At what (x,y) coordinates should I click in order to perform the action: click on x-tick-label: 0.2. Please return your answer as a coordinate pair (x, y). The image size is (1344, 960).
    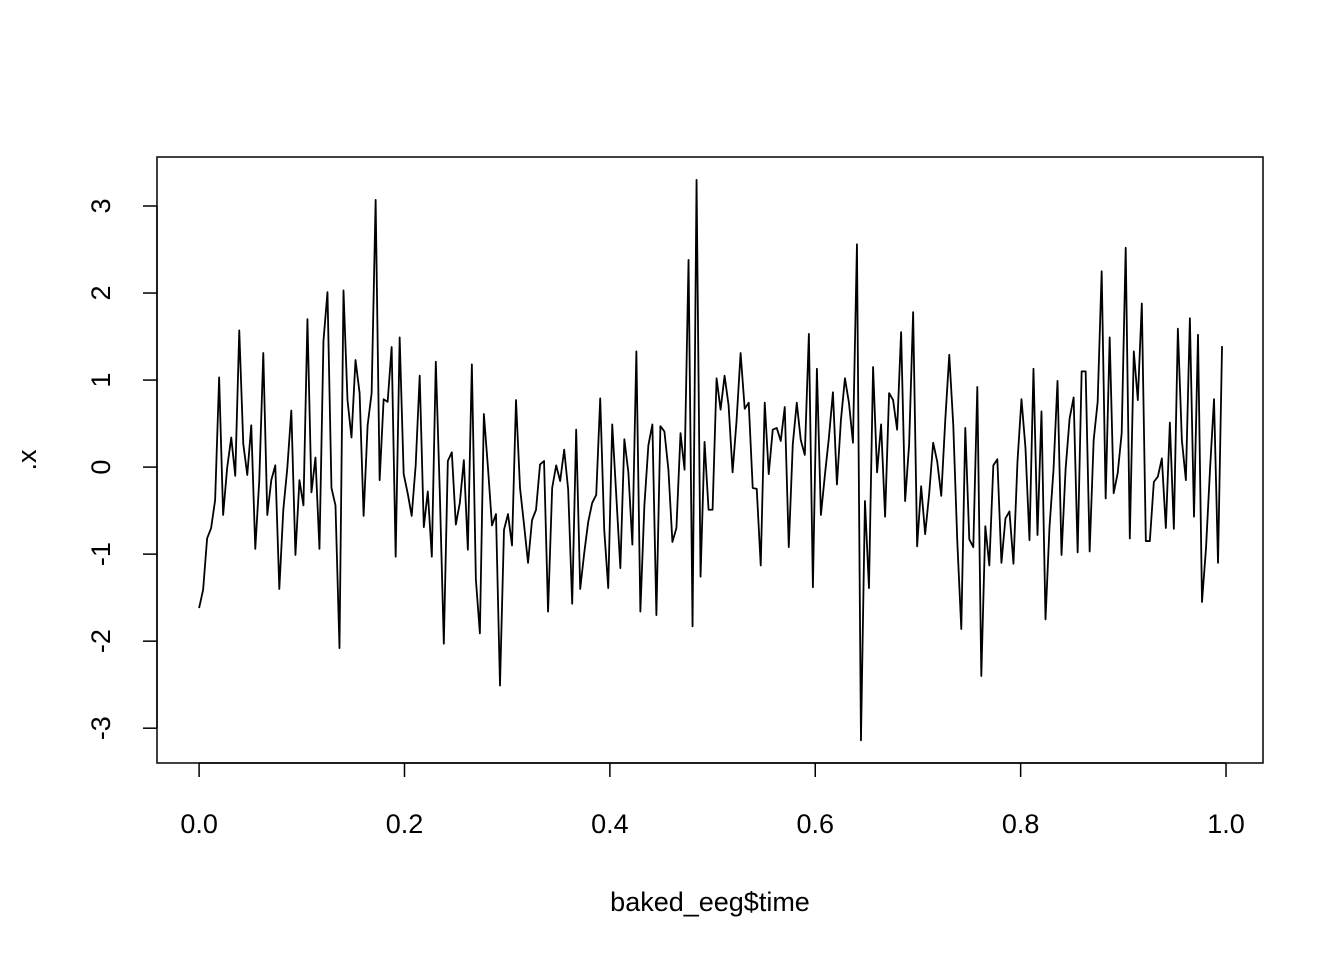
    Looking at the image, I should click on (405, 824).